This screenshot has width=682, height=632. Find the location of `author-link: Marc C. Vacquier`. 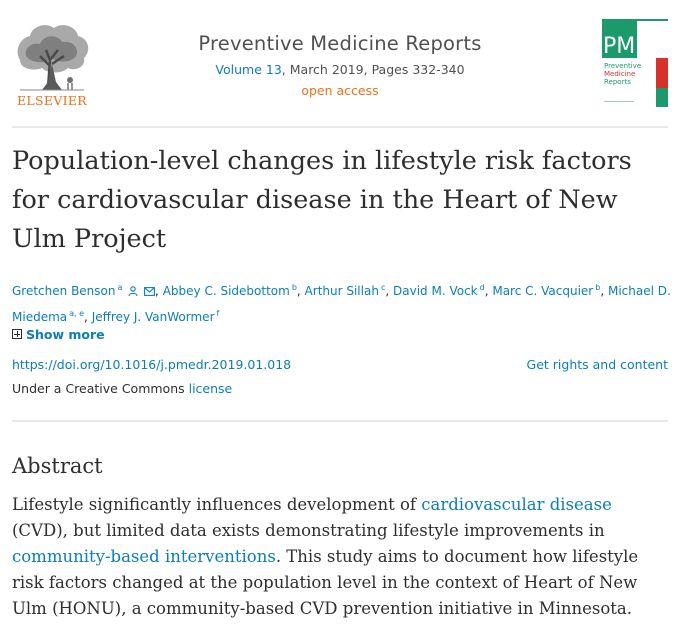

author-link: Marc C. Vacquier is located at coordinates (543, 291).